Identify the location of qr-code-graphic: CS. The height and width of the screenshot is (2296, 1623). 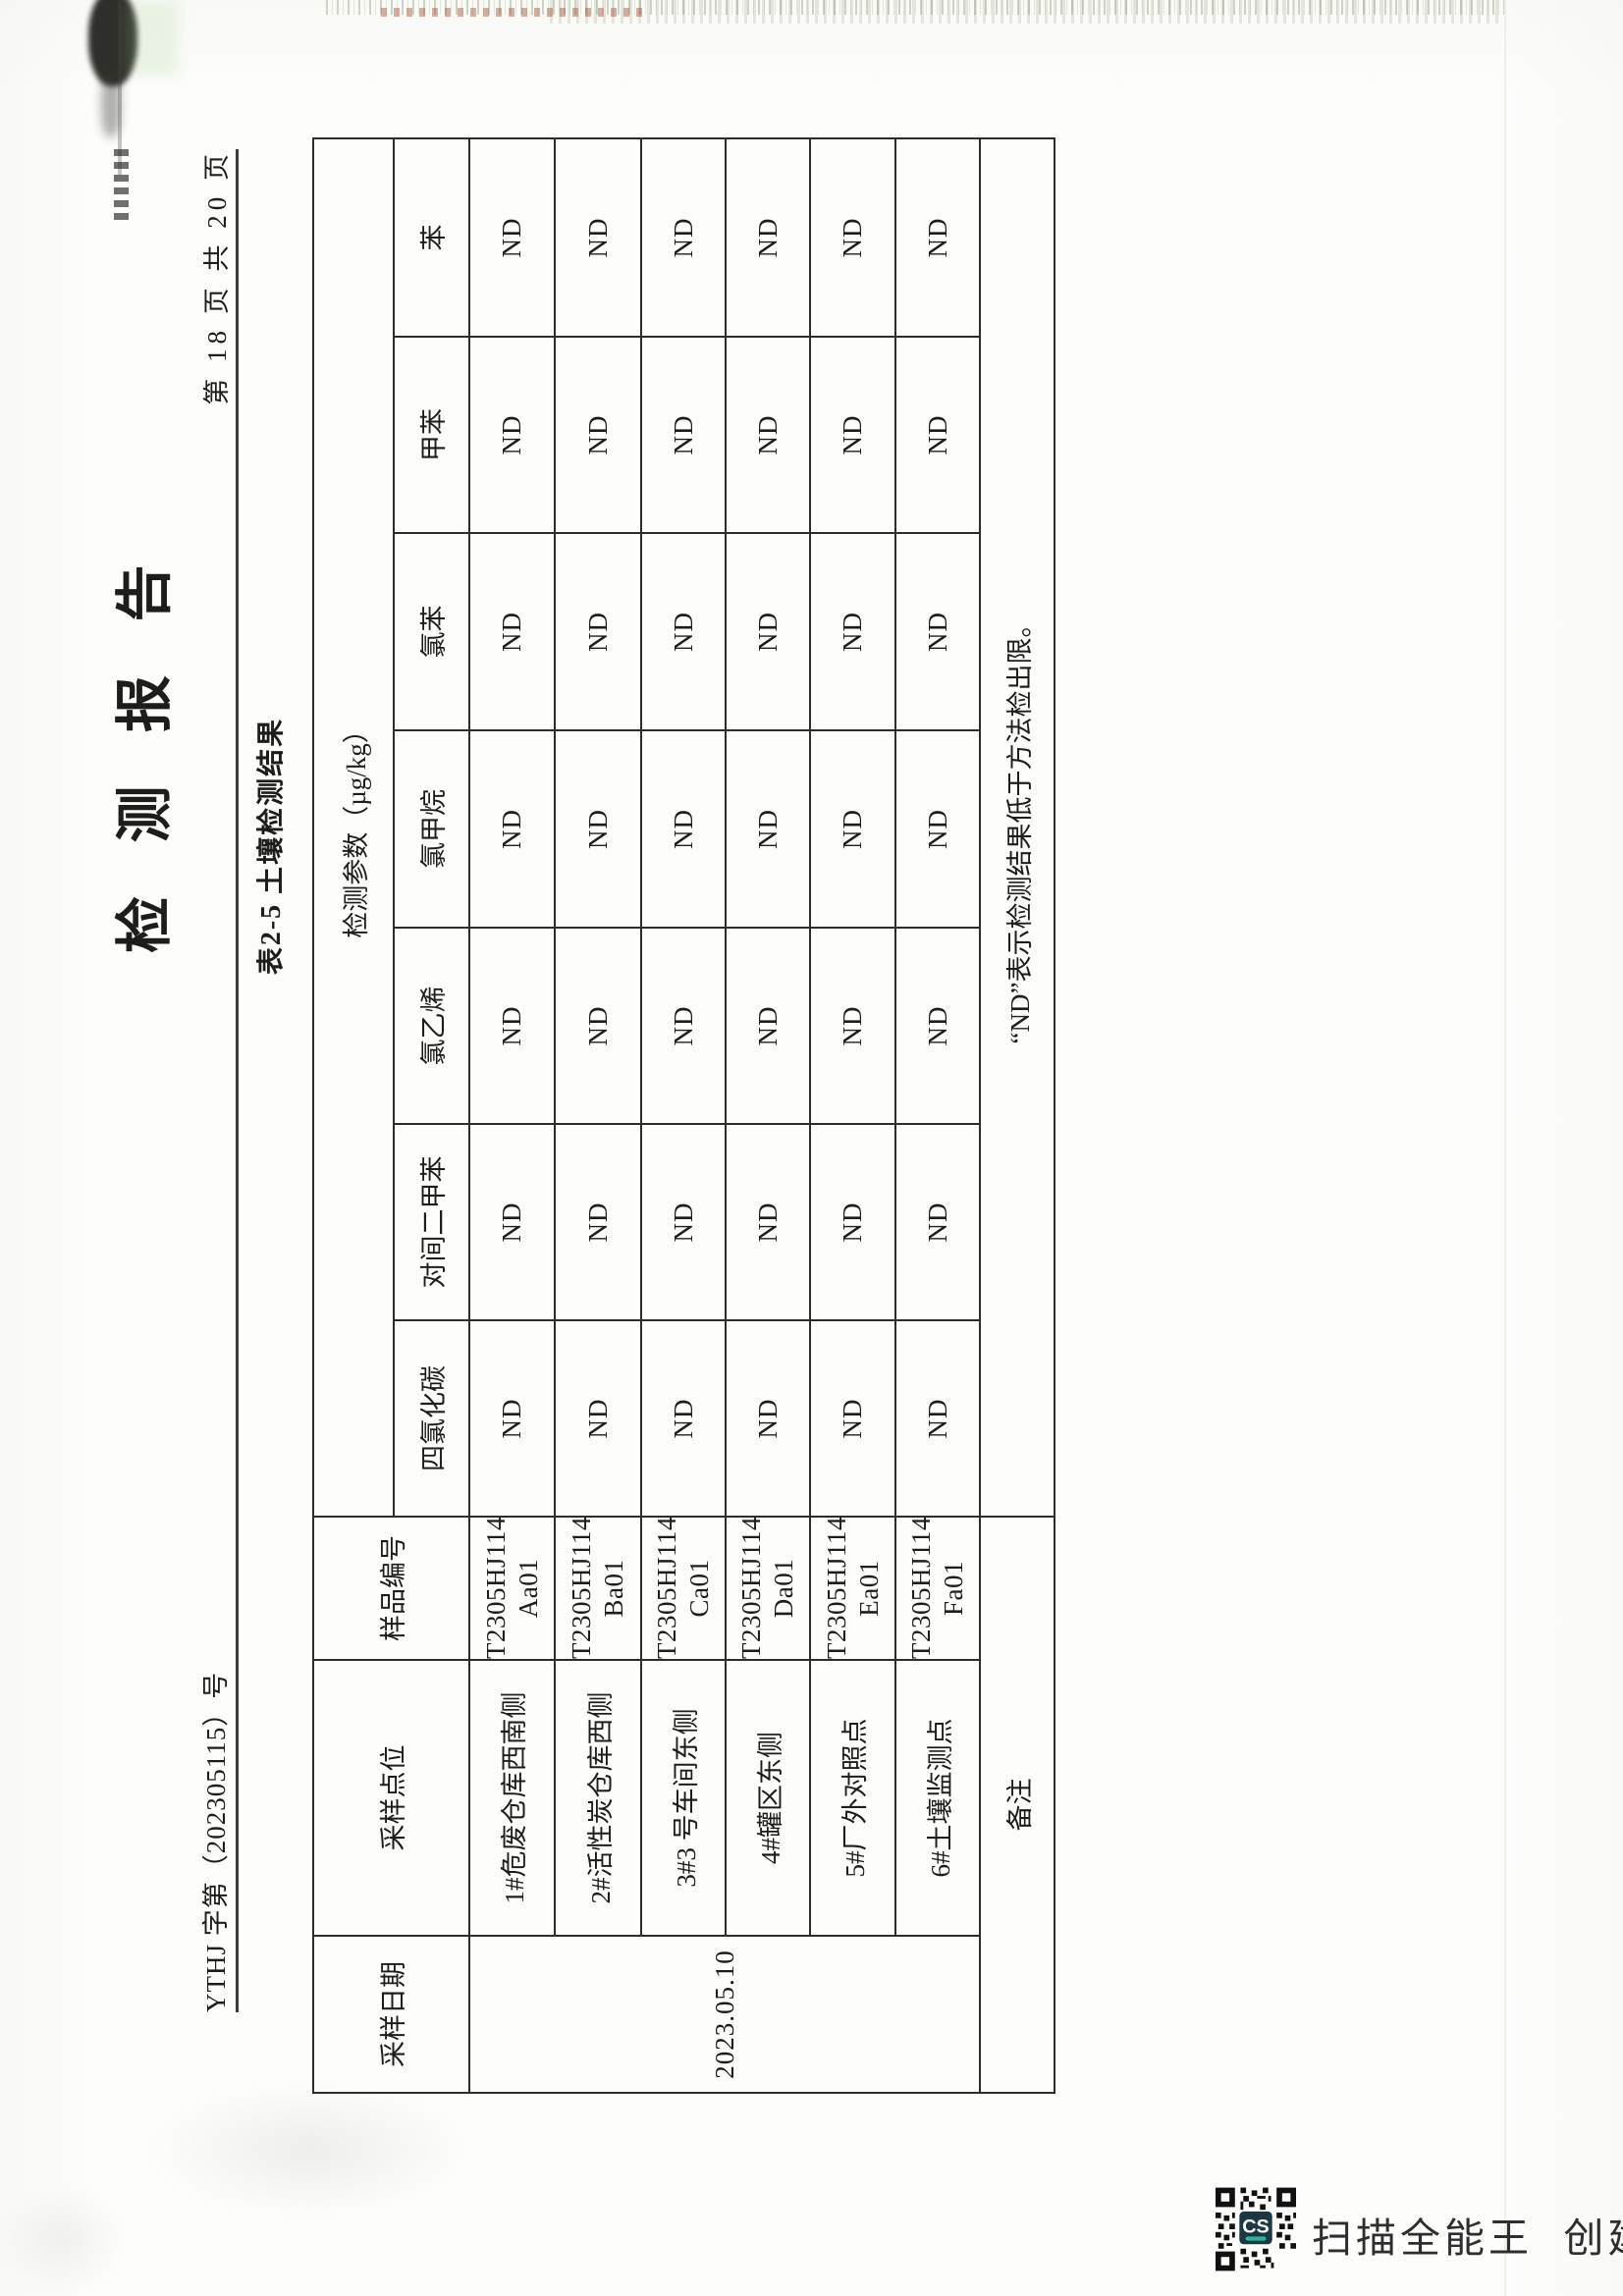
(1256, 2229).